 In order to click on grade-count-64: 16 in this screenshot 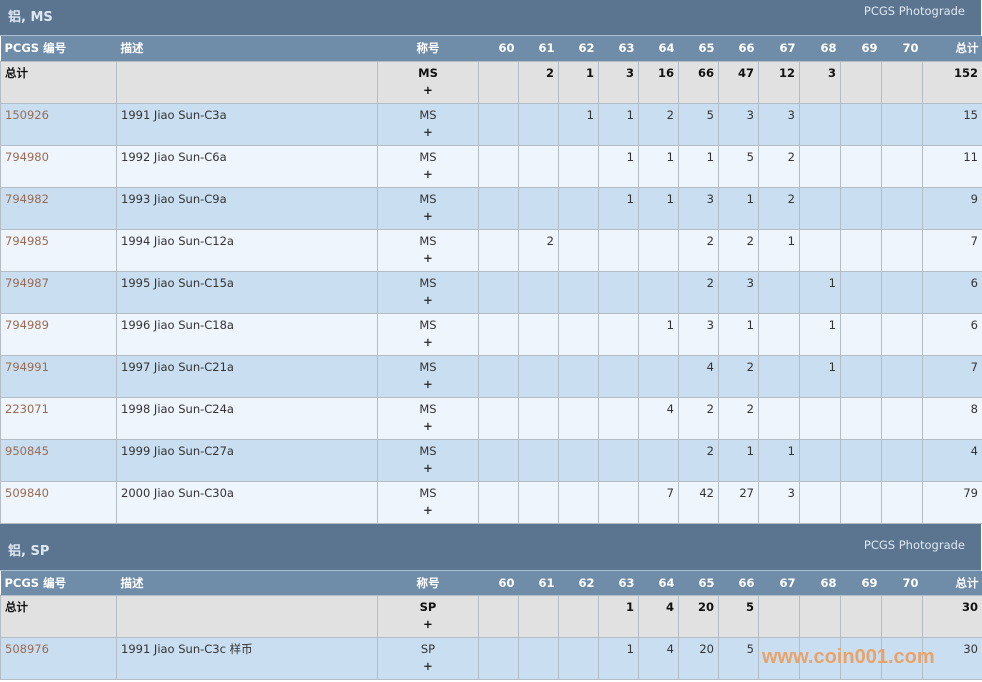, I will do `click(658, 82)`.